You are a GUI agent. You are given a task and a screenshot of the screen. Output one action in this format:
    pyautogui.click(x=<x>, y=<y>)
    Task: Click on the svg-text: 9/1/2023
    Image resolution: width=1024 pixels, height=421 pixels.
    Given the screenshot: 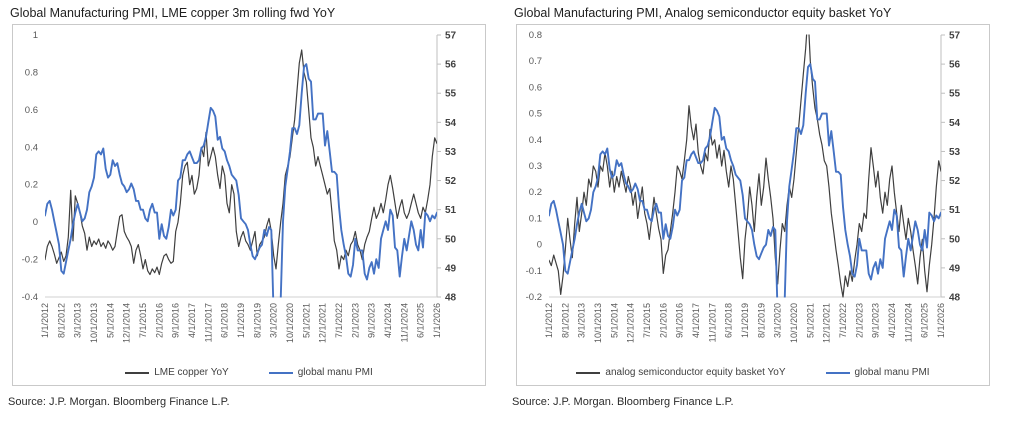 What is the action you would take?
    pyautogui.click(x=372, y=320)
    